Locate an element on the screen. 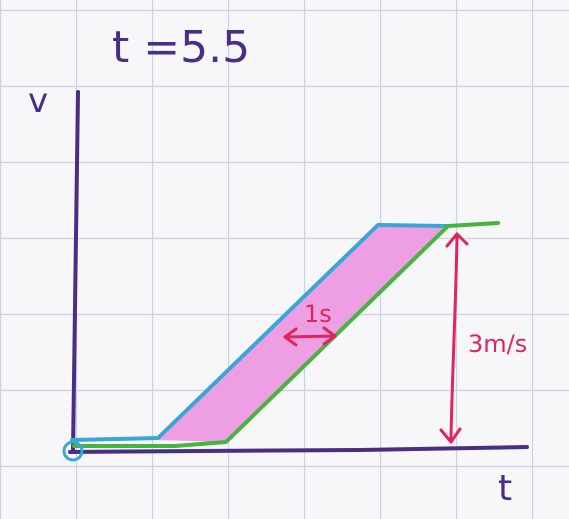 This screenshot has height=519, width=569. origin-circle is located at coordinates (73, 451).